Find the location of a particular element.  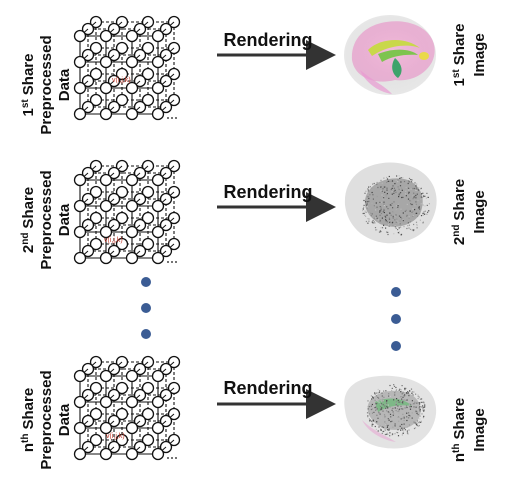

continuation-dots-right is located at coordinates (396, 319).